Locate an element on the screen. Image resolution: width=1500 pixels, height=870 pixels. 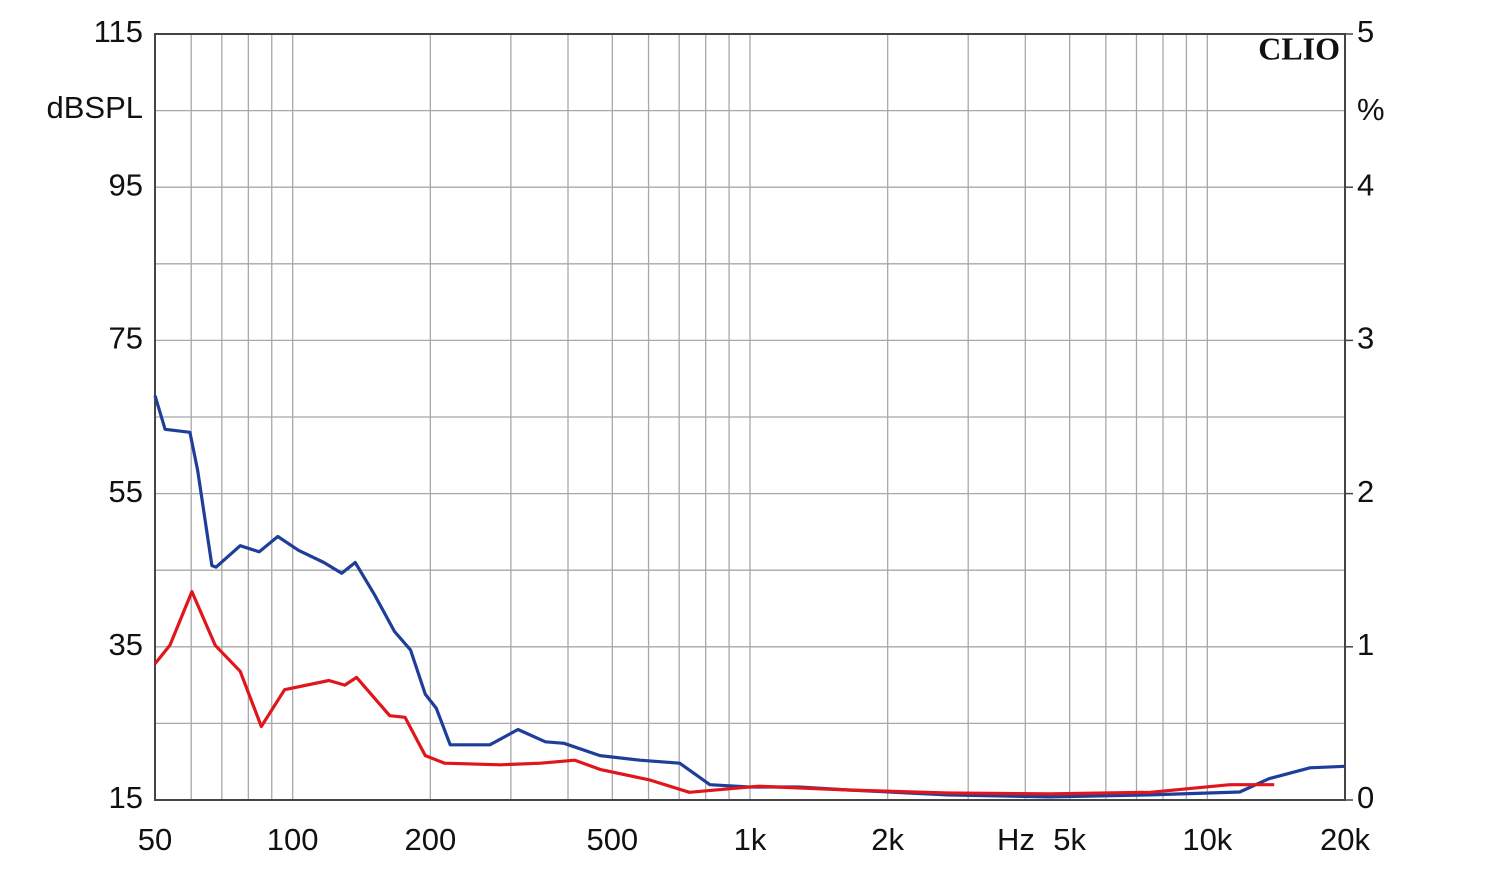
y2-axis-label: % is located at coordinates (1371, 109).